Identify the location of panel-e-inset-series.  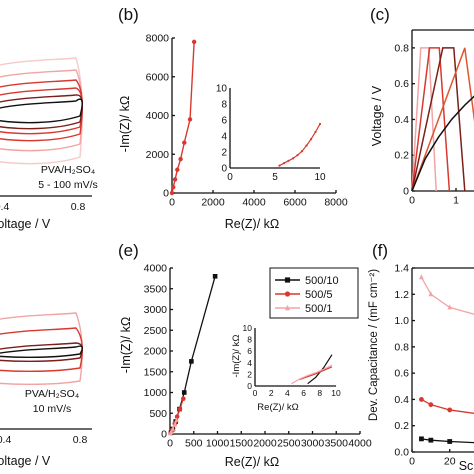
(320, 369).